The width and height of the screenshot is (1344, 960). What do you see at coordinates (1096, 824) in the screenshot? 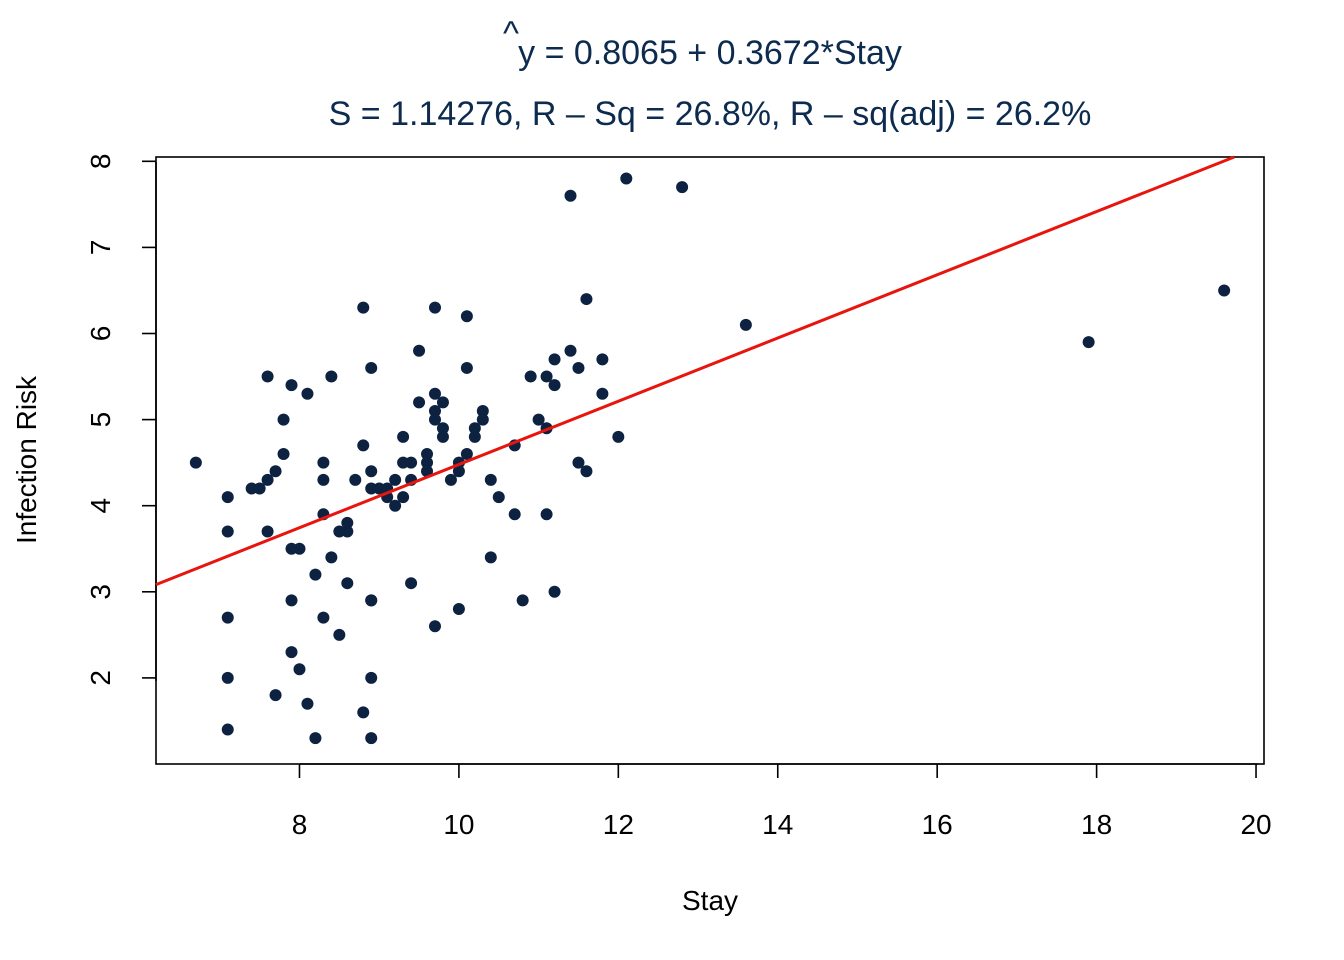
I see `x-tick-label: 18` at bounding box center [1096, 824].